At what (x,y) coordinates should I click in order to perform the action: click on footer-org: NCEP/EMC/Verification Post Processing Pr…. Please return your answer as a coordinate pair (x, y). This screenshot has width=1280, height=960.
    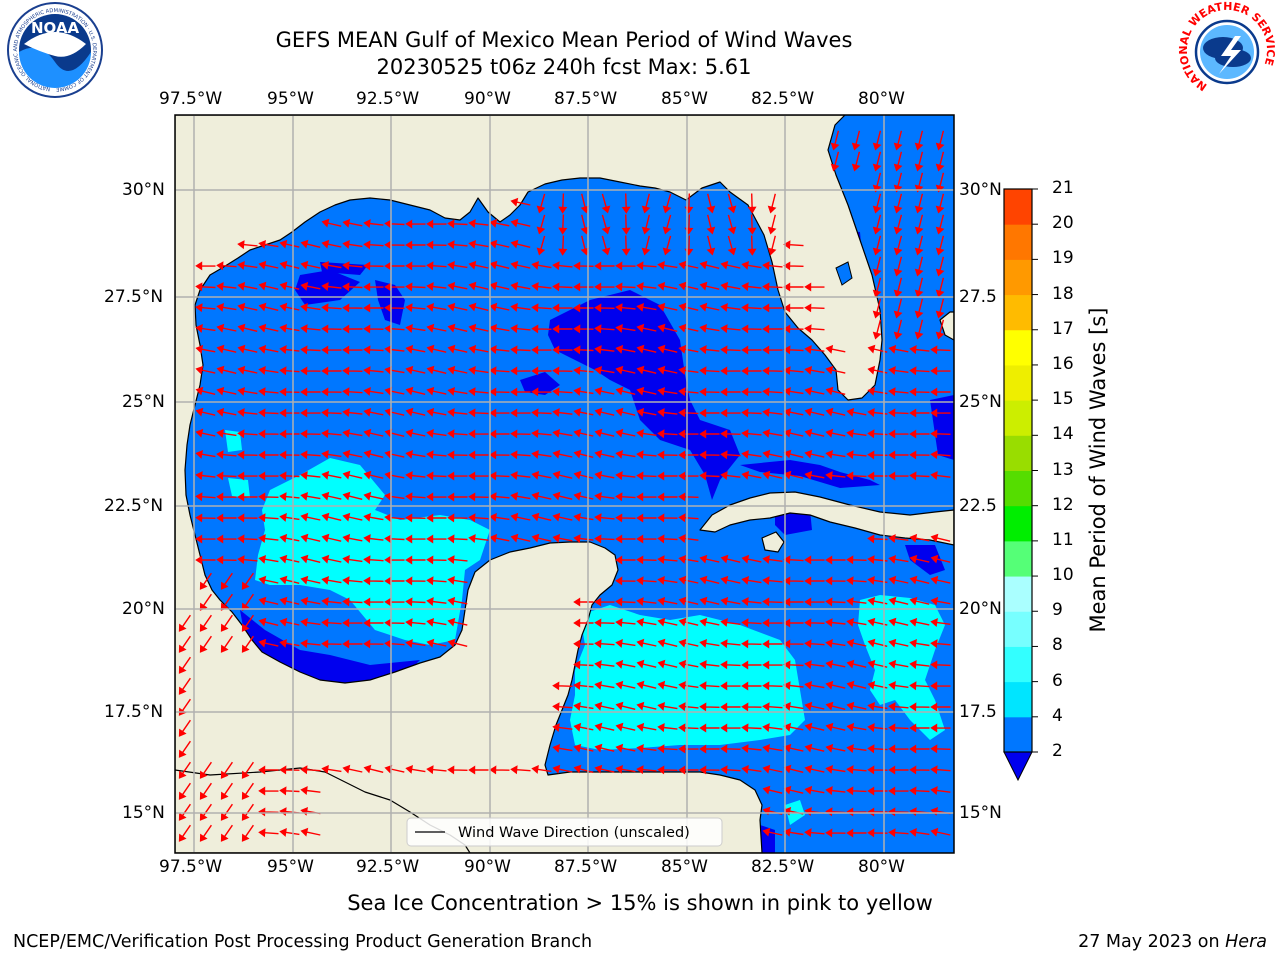
    Looking at the image, I should click on (303, 942).